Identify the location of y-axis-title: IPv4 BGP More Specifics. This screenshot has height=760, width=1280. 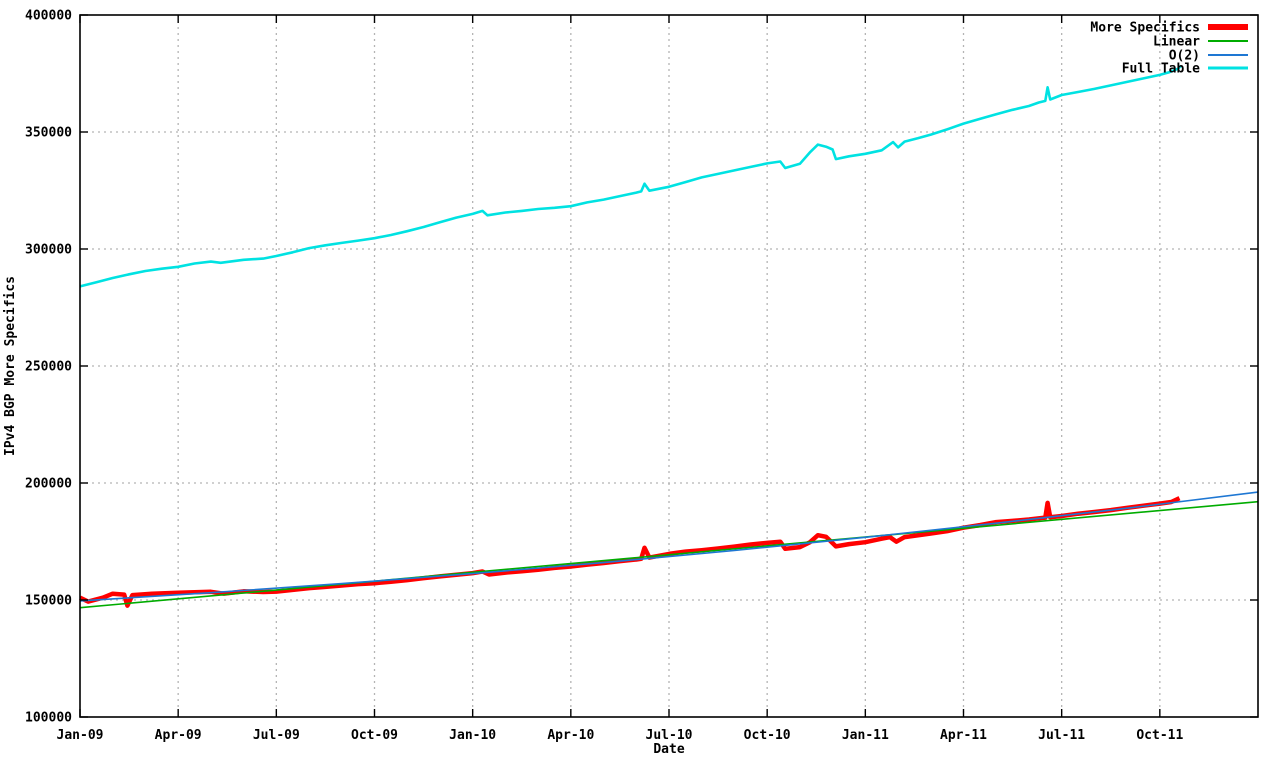
(10, 366).